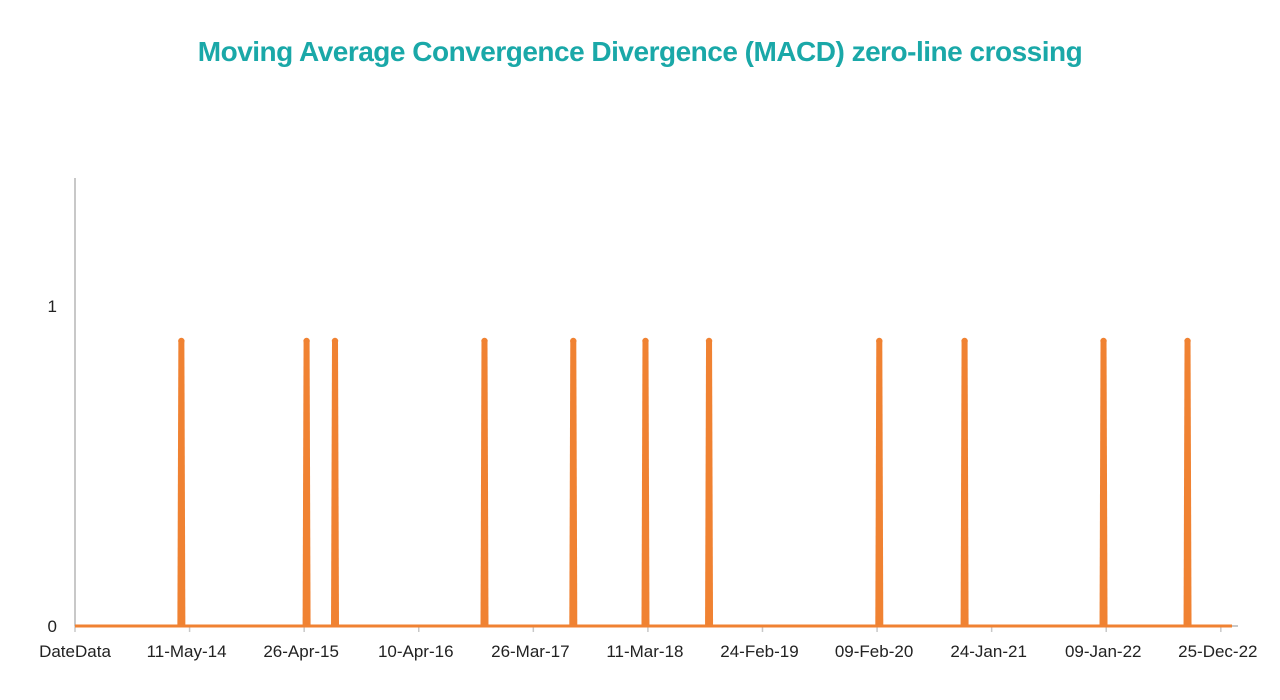 The width and height of the screenshot is (1280, 700). I want to click on x-tick-label: 26-Mar-17, so click(530, 651).